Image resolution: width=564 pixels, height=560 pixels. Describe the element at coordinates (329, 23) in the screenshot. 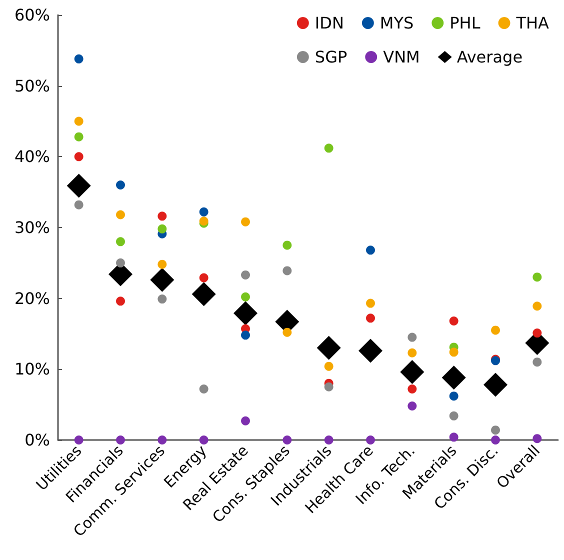

I see `legend-label: IDN` at that location.